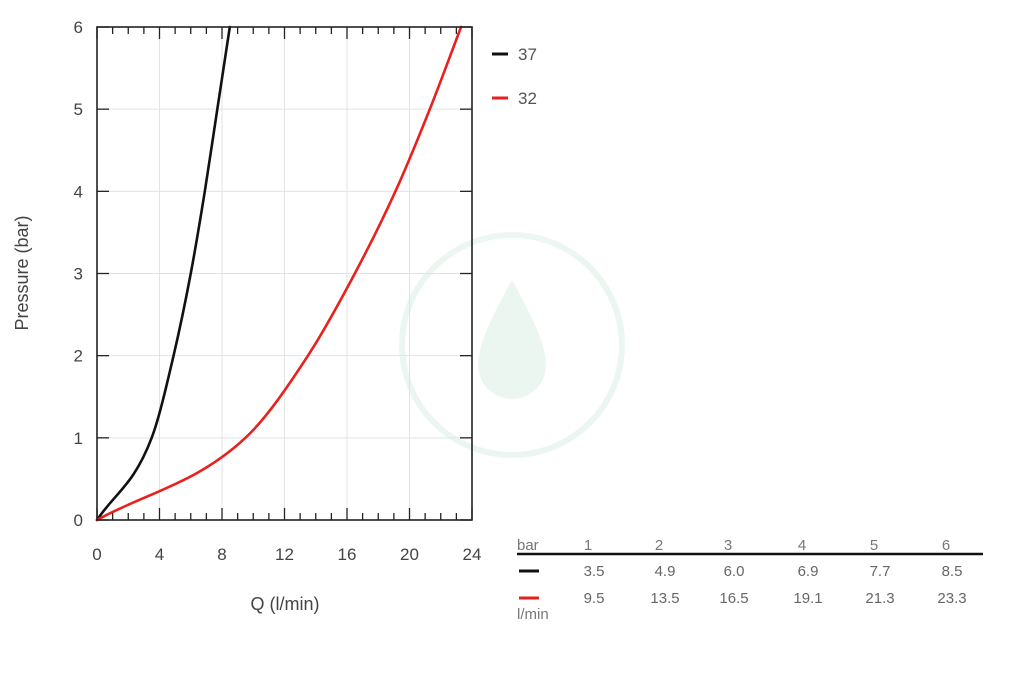 The image size is (1024, 694). I want to click on x-tick-label: 12, so click(284, 554).